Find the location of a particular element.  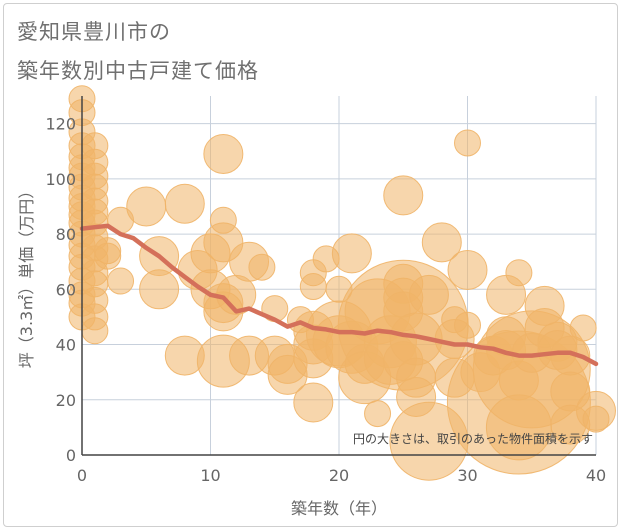

y-tick-label: 0 is located at coordinates (71, 455).